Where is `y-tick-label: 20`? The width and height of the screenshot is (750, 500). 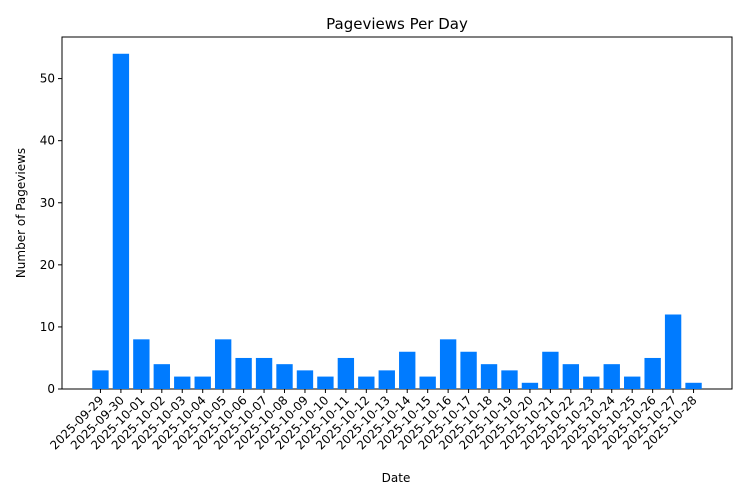 y-tick-label: 20 is located at coordinates (47, 265).